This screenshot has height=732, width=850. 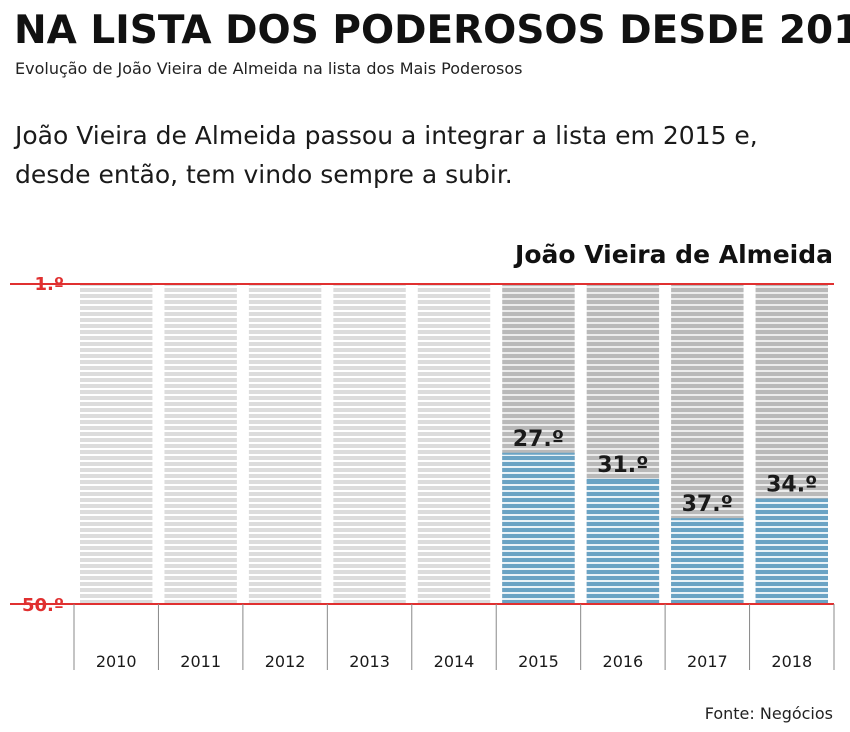 I want to click on value-label-2017: 37.º, so click(x=707, y=504).